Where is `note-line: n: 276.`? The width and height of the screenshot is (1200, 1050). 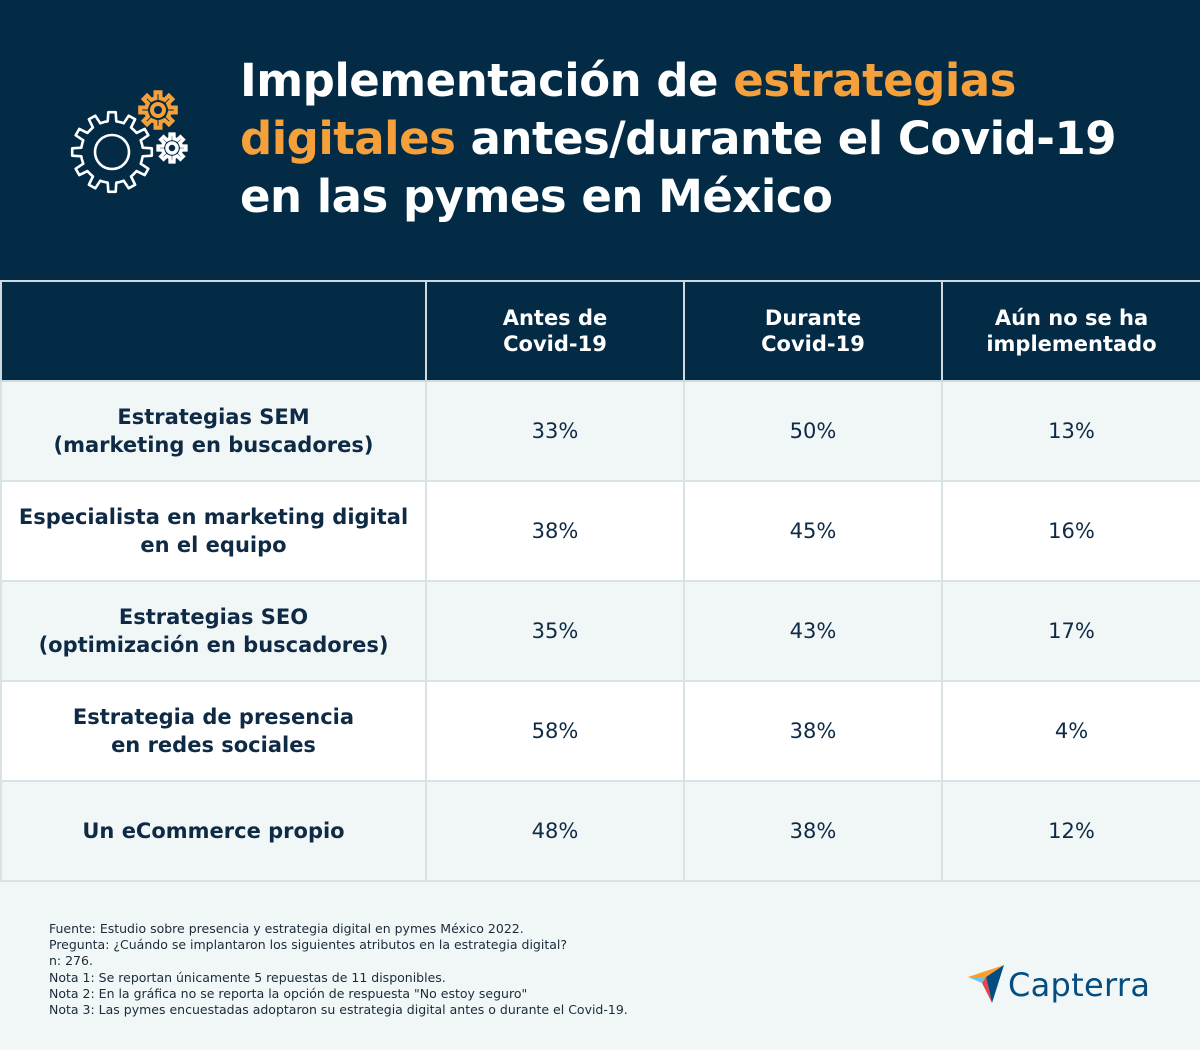
note-line: n: 276. is located at coordinates (71, 961).